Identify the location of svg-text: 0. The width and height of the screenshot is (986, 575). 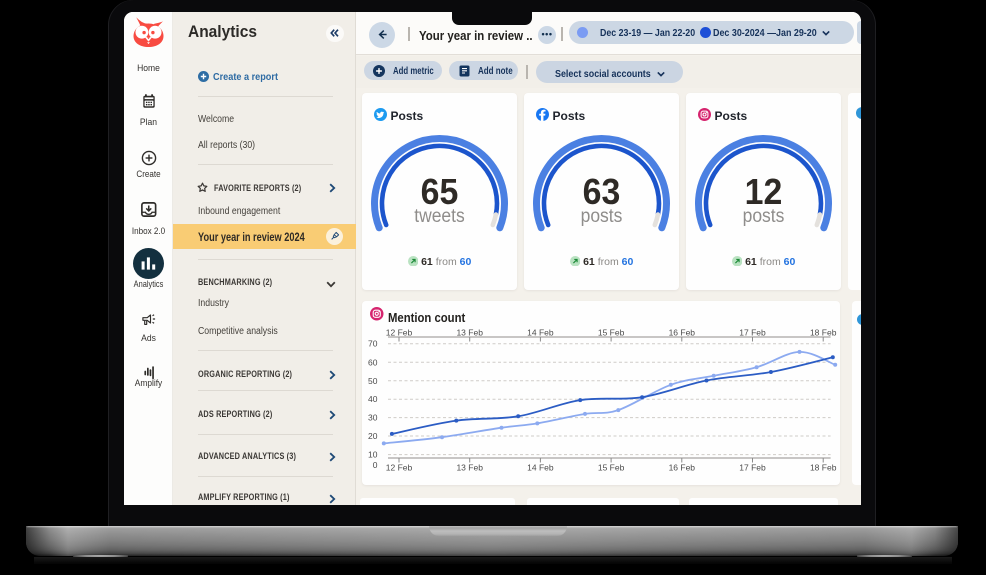
(375, 465).